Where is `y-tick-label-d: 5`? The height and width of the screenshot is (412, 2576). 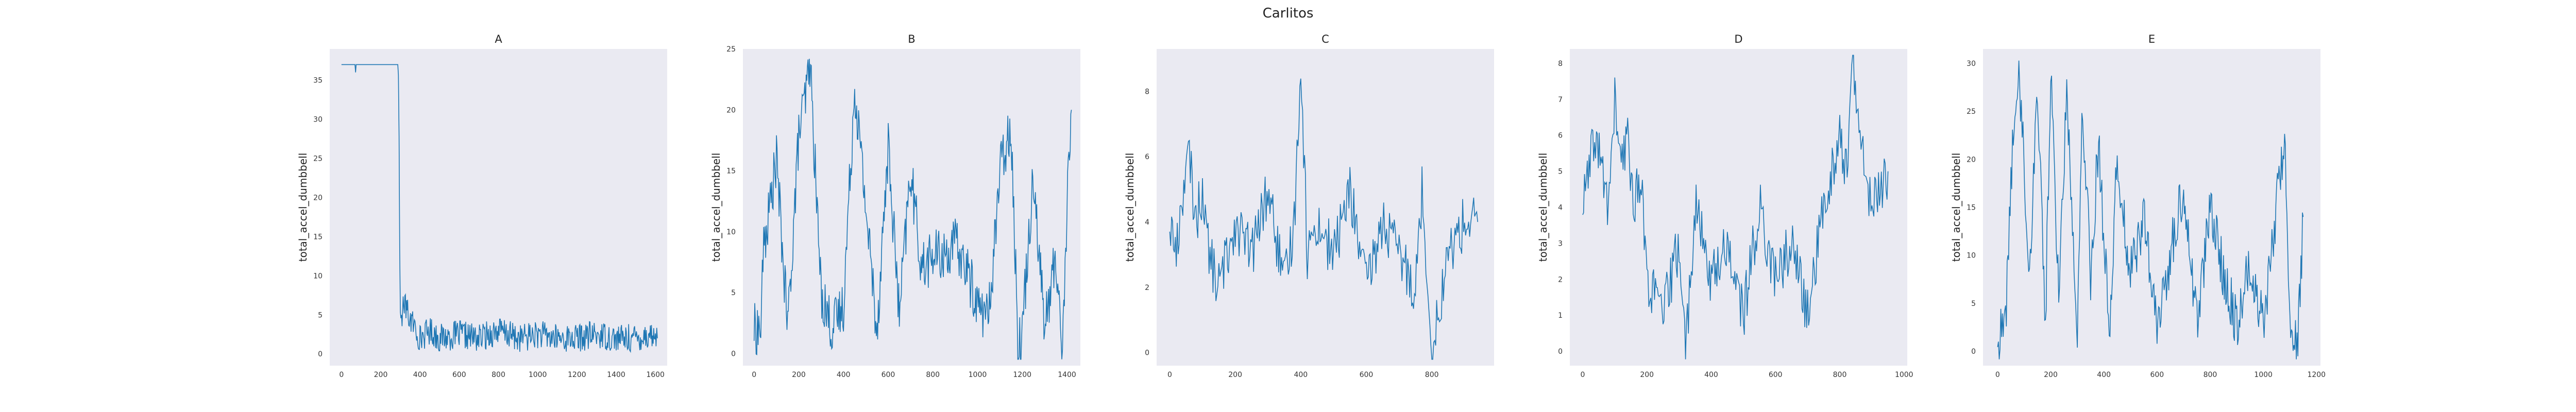 y-tick-label-d: 5 is located at coordinates (1560, 172).